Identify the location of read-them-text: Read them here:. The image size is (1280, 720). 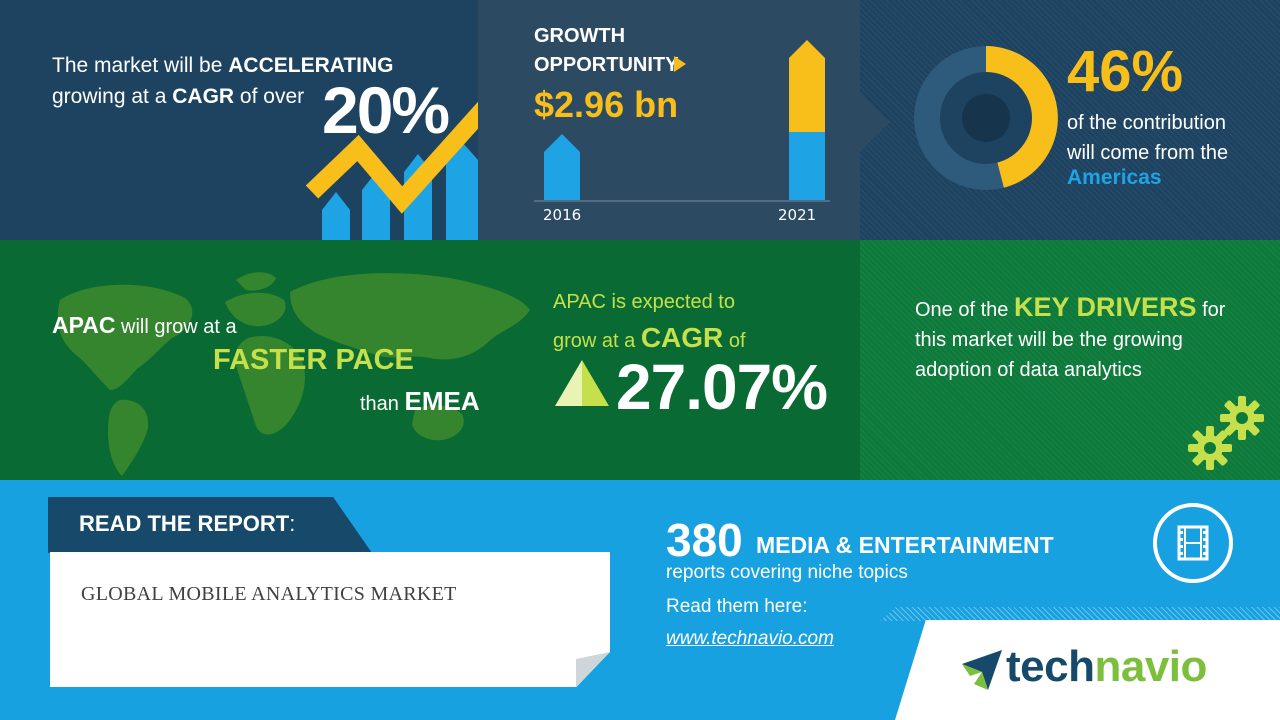
(737, 606).